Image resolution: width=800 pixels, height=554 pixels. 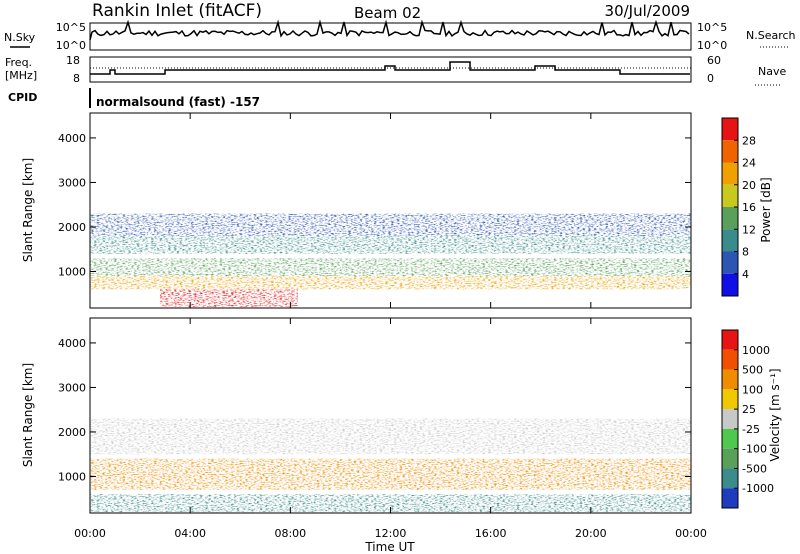 What do you see at coordinates (387, 13) in the screenshot?
I see `beam-title: Beam 02` at bounding box center [387, 13].